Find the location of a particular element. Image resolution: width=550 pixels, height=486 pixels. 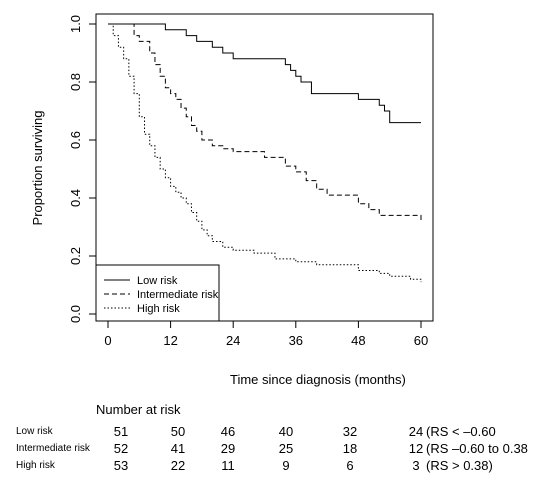

at-risk-count: 53 is located at coordinates (121, 465).